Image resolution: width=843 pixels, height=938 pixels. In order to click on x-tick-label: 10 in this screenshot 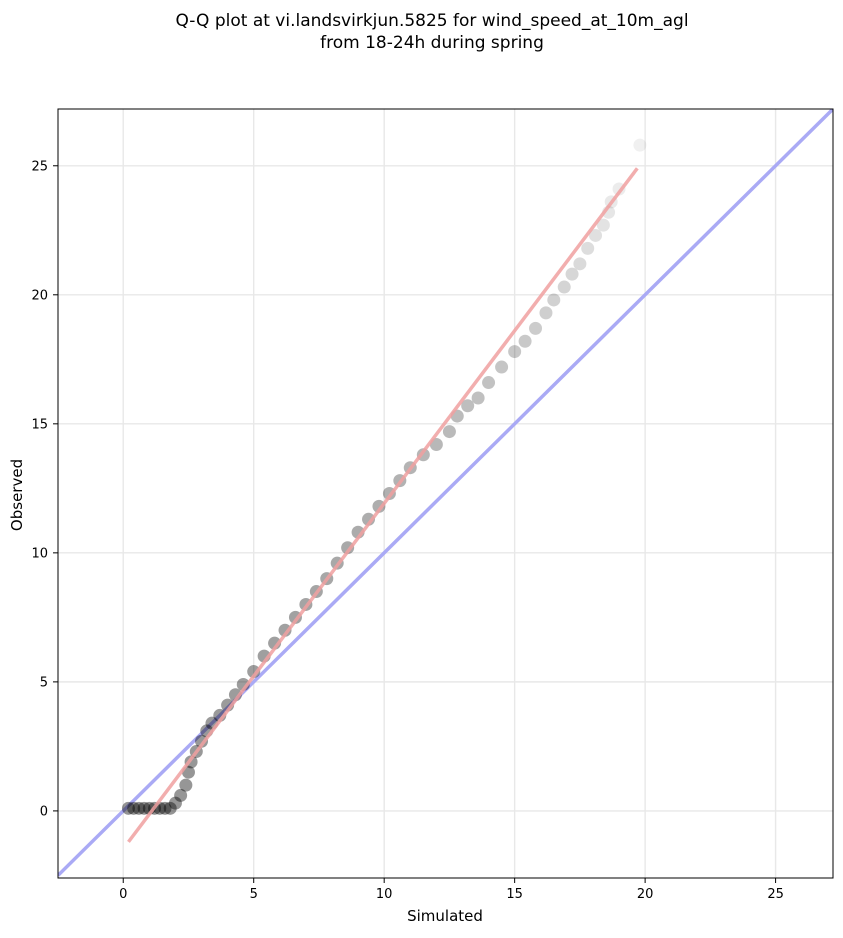, I will do `click(384, 894)`.